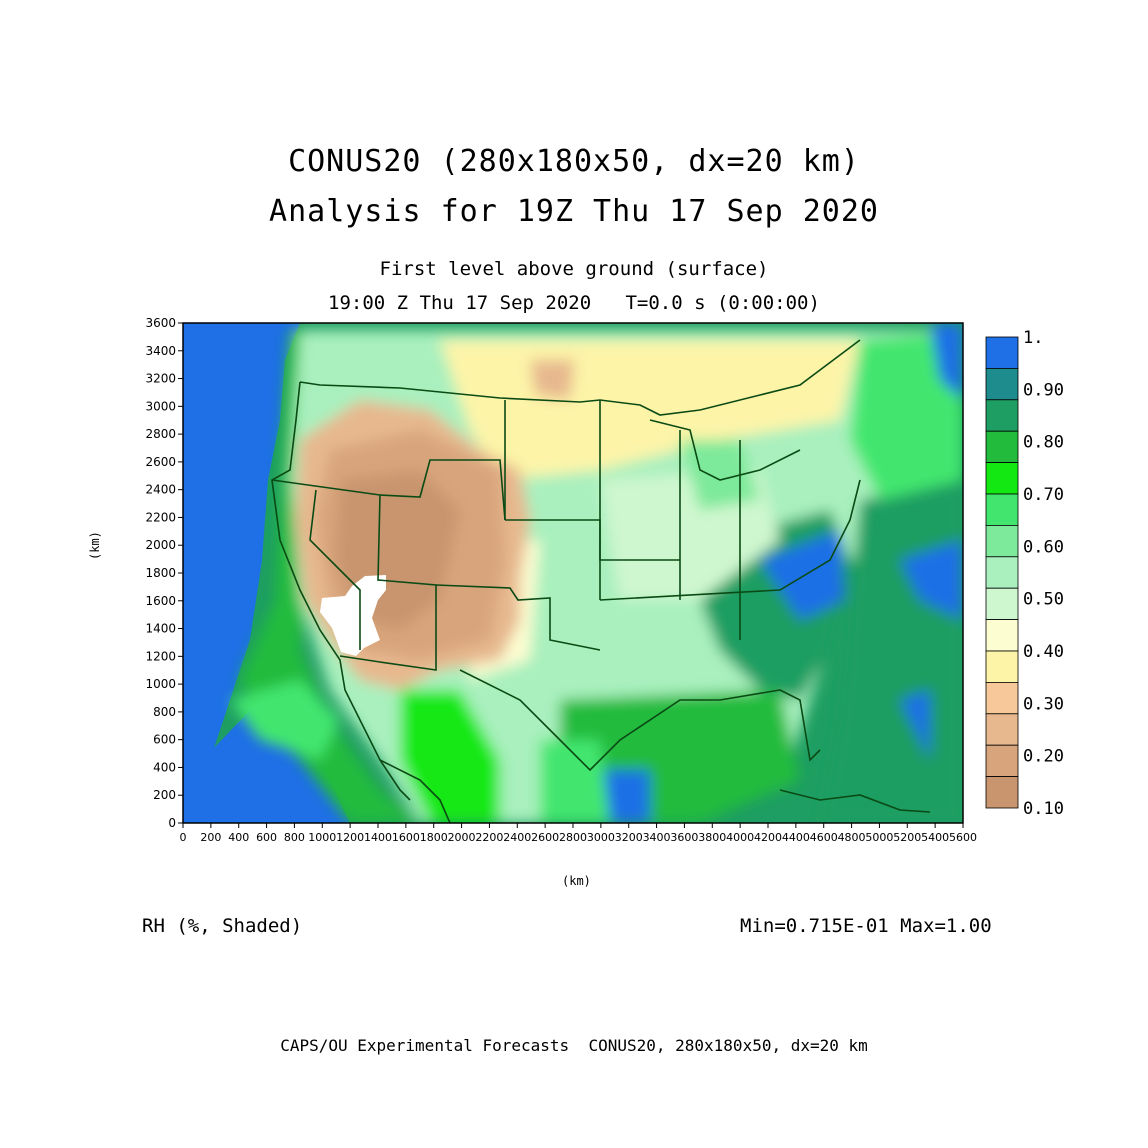 The image size is (1148, 1148). What do you see at coordinates (210, 837) in the screenshot?
I see `x-tick-label: 200` at bounding box center [210, 837].